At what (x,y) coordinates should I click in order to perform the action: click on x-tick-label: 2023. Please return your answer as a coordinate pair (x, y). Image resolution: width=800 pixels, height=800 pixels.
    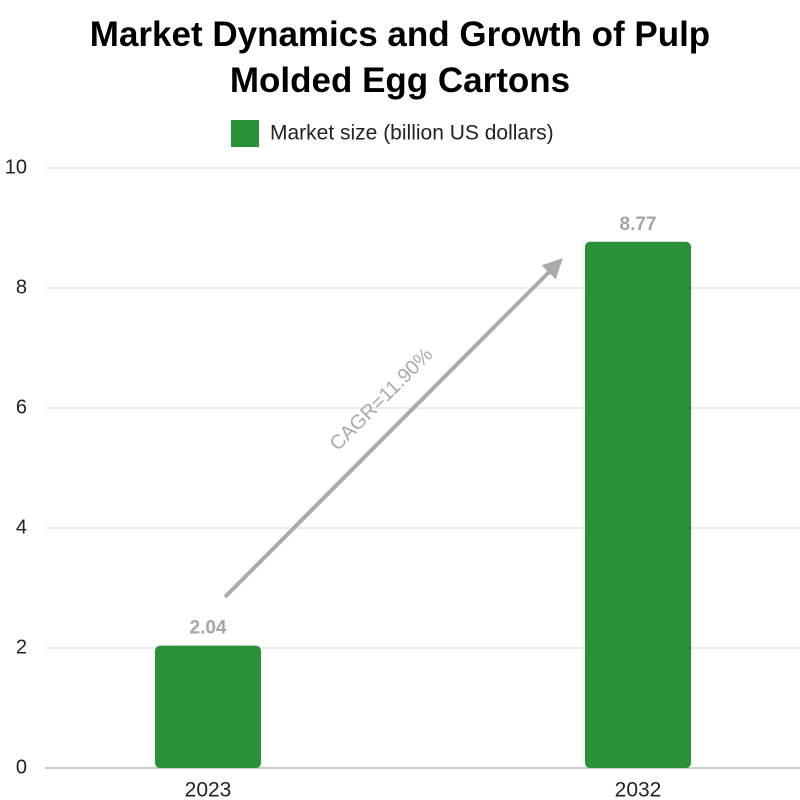
    Looking at the image, I should click on (208, 789).